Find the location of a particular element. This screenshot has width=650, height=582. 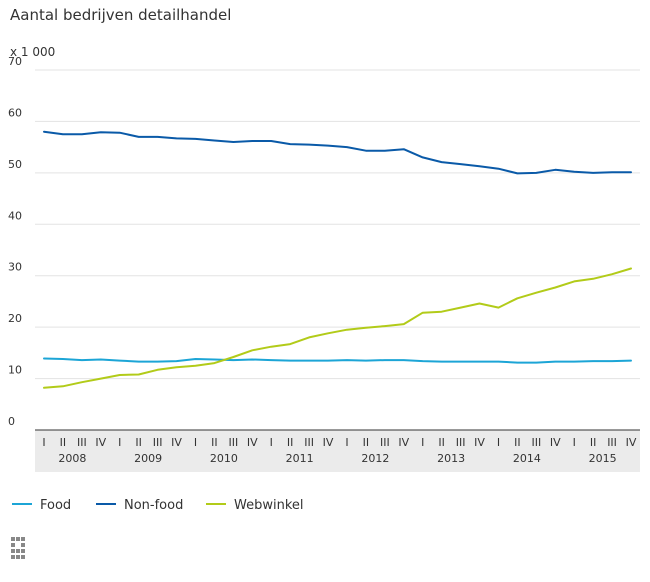

x-year-label: 2015 is located at coordinates (603, 458).